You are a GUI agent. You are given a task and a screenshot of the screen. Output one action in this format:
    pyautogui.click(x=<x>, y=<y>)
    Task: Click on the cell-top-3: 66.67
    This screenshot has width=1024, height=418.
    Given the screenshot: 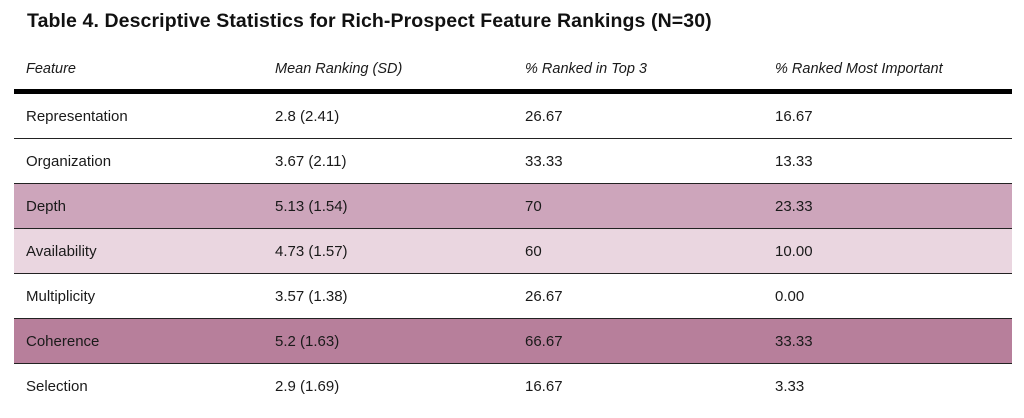 What is the action you would take?
    pyautogui.click(x=638, y=341)
    